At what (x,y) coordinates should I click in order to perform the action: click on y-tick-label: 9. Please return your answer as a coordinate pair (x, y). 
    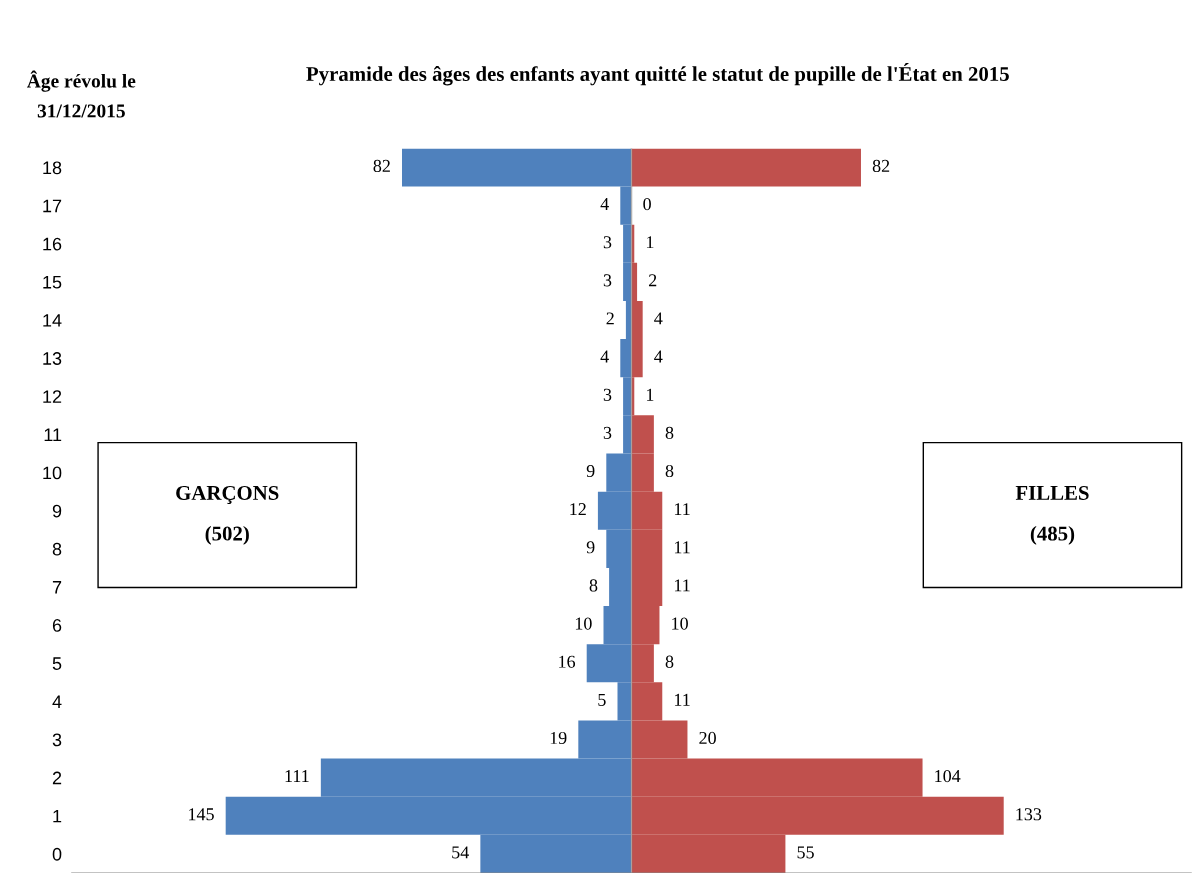
    Looking at the image, I should click on (57, 511).